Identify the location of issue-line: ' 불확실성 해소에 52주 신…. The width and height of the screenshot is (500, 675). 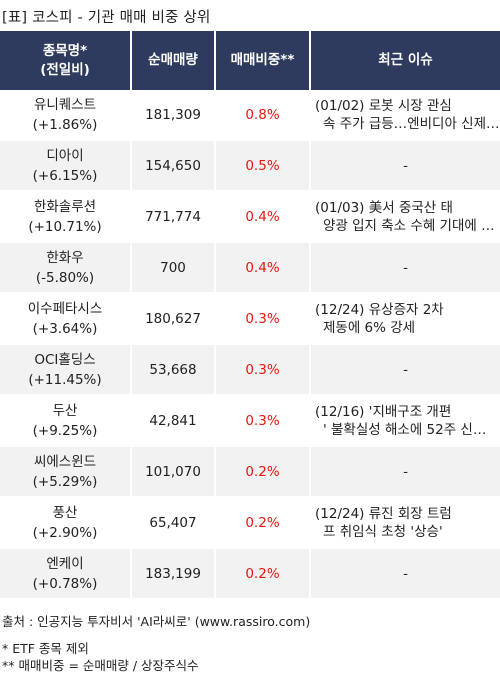
(405, 429).